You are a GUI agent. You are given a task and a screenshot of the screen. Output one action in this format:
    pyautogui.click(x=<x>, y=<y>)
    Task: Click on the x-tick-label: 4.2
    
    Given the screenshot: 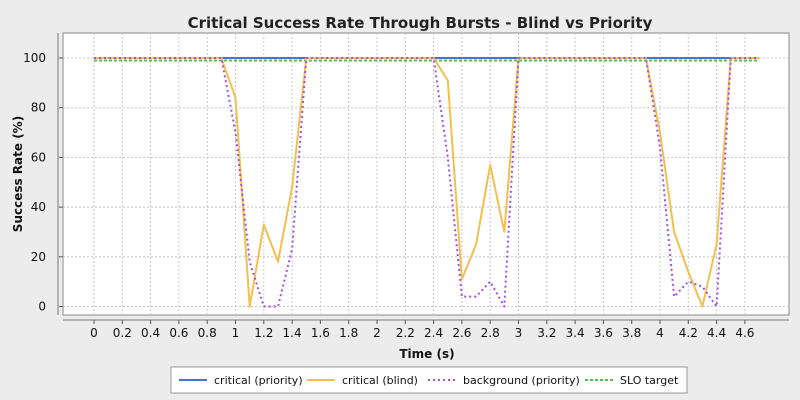 What is the action you would take?
    pyautogui.click(x=688, y=333)
    